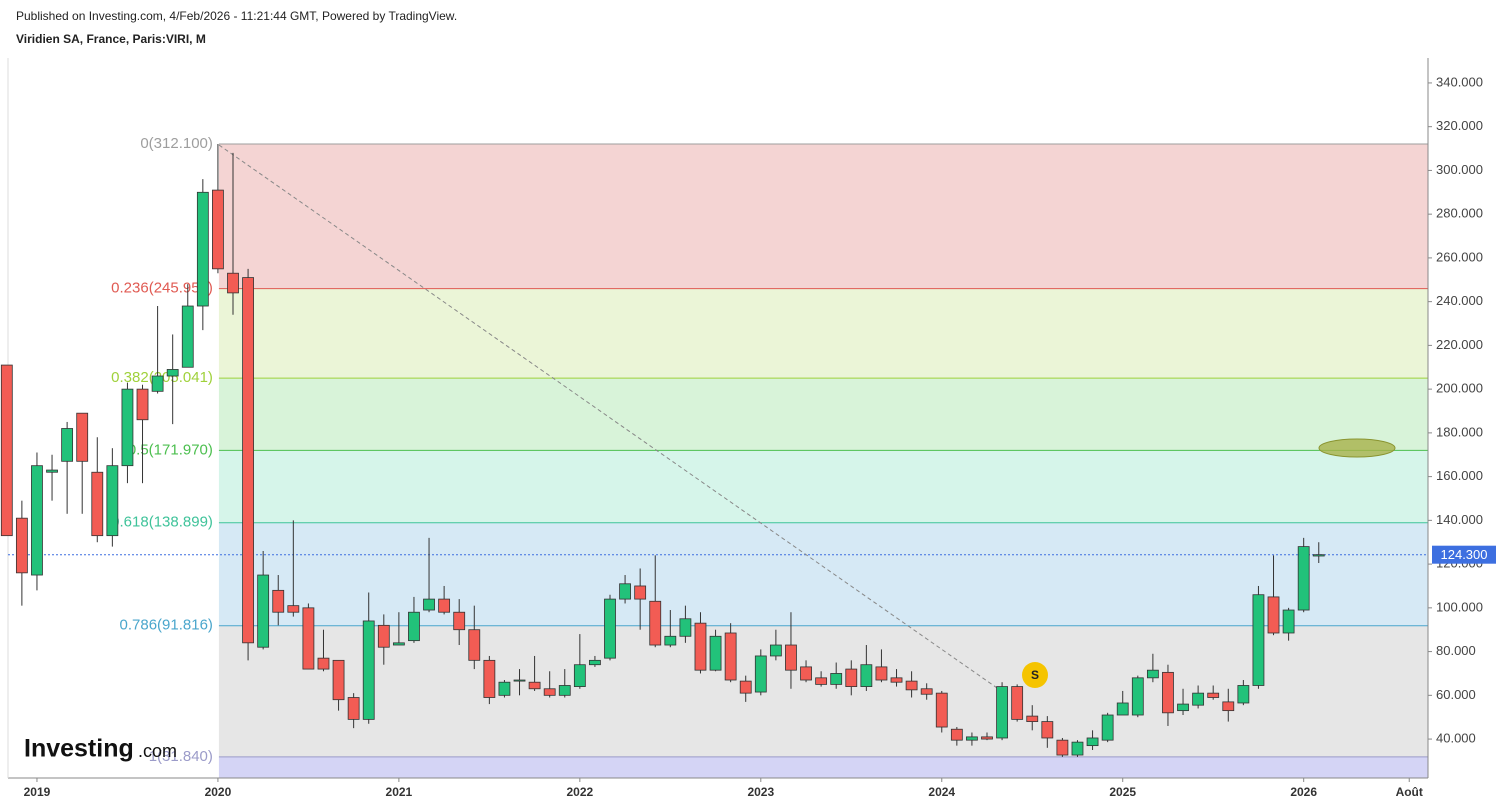  What do you see at coordinates (170, 449) in the screenshot?
I see `fib-level-label: 0.5(171.970)` at bounding box center [170, 449].